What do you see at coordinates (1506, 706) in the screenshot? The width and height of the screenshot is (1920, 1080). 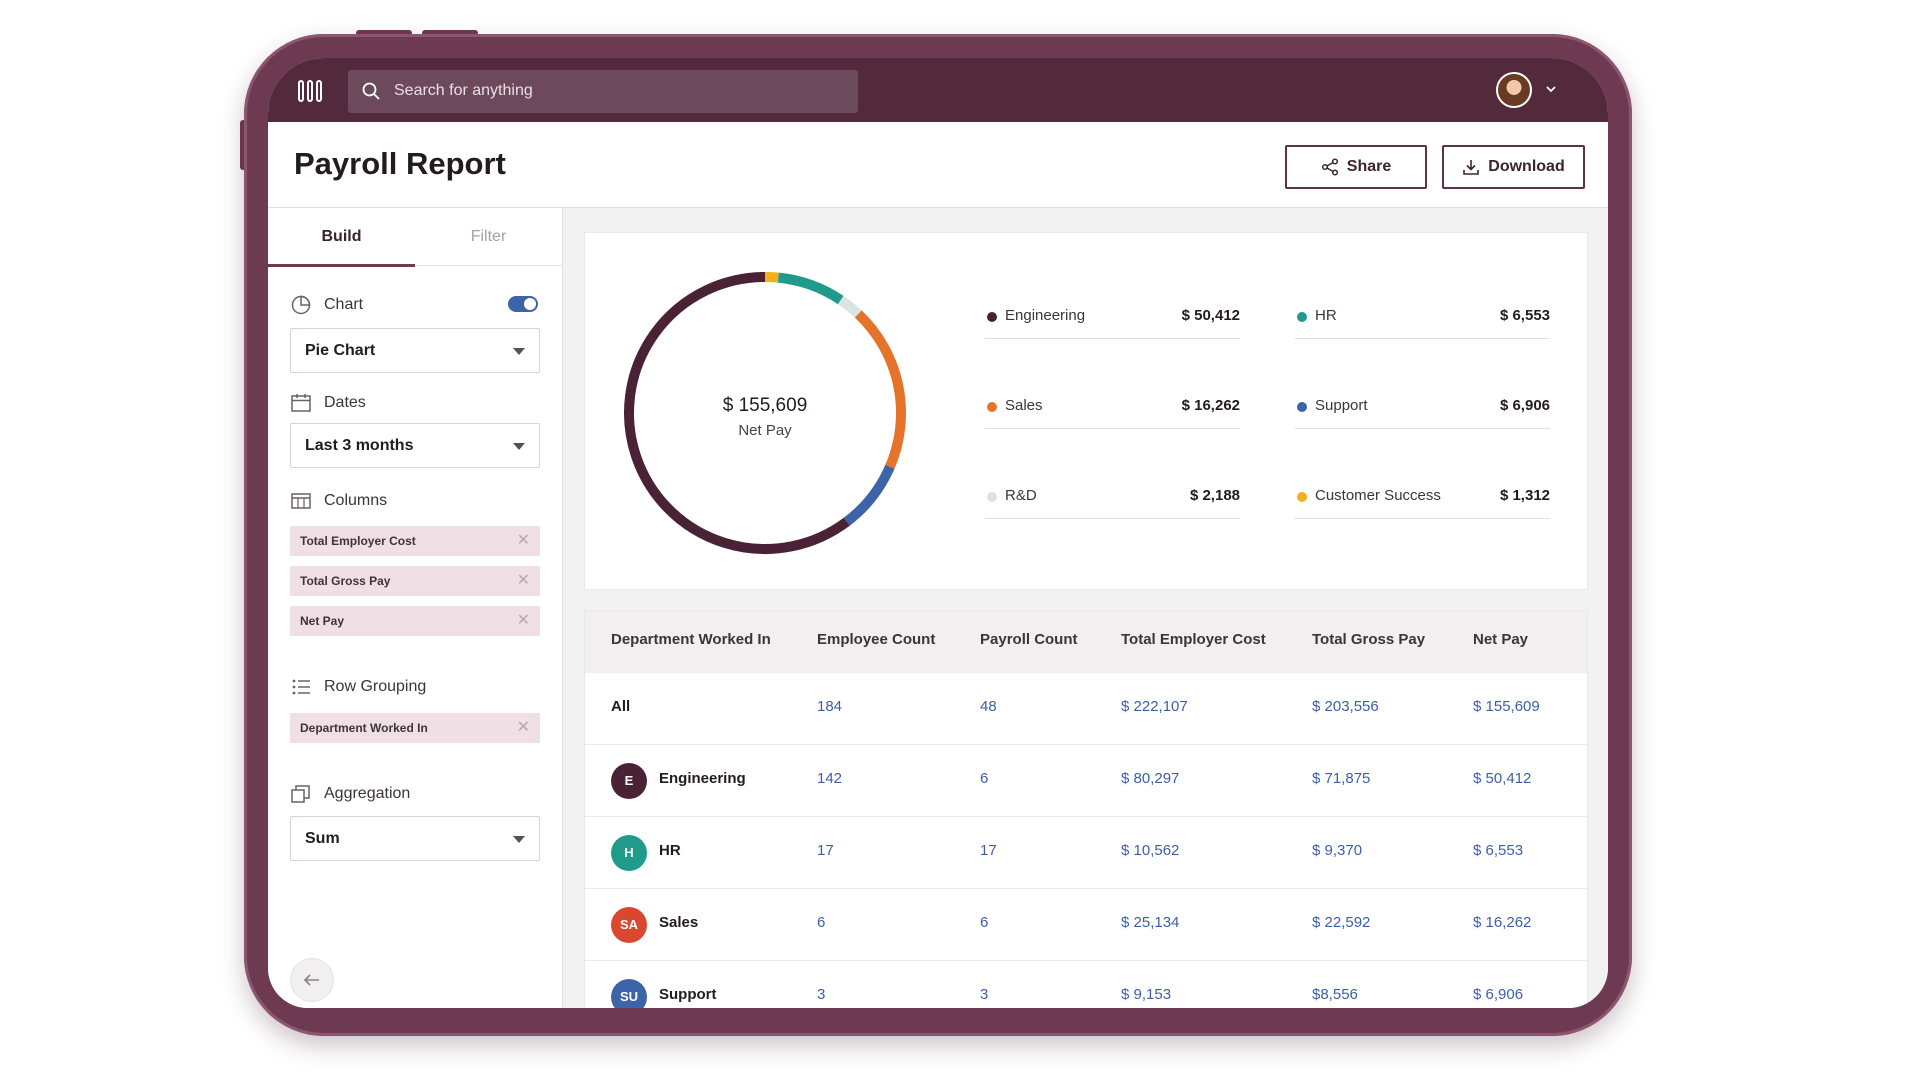 I see `net-pay: $ 155,609` at bounding box center [1506, 706].